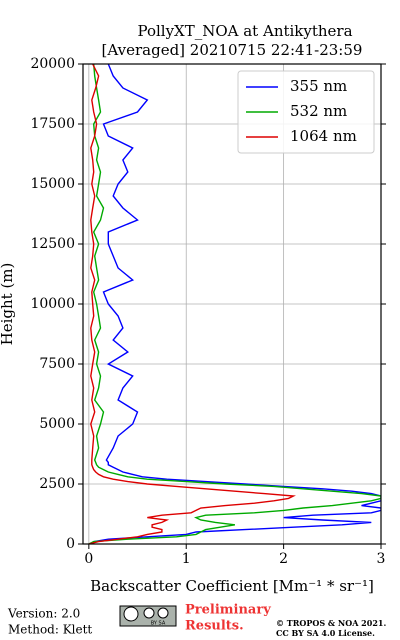  Describe the element at coordinates (57, 424) in the screenshot. I see `y-tick-label: 5000` at that location.